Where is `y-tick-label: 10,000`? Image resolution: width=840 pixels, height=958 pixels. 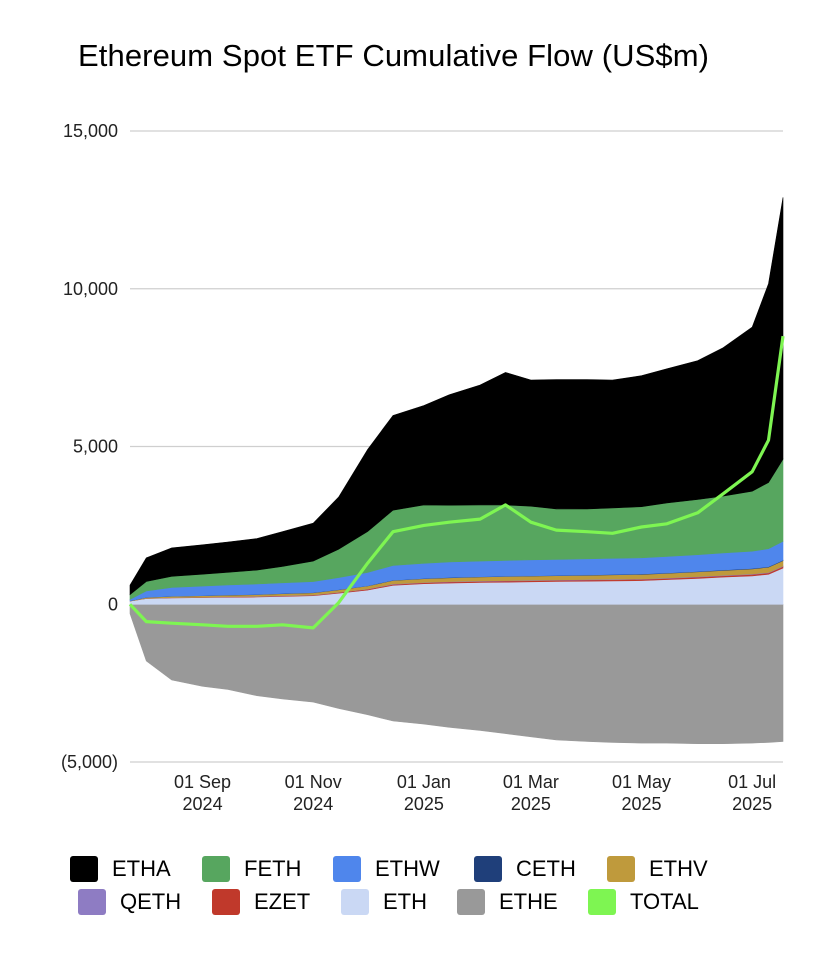
y-tick-label: 10,000 is located at coordinates (90, 289).